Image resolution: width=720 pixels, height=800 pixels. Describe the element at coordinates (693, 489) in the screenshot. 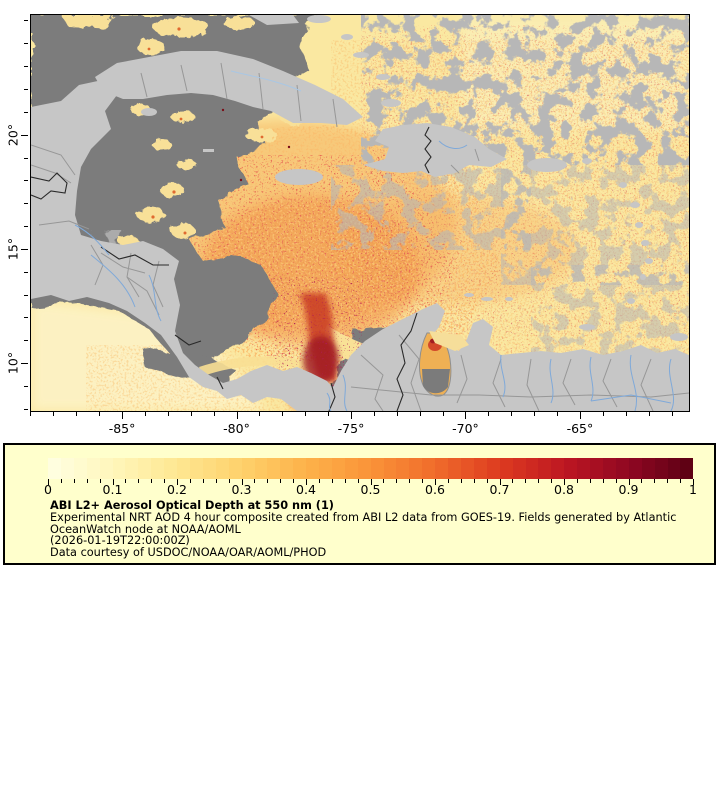

I see `colorbar-tick-label: 1` at that location.